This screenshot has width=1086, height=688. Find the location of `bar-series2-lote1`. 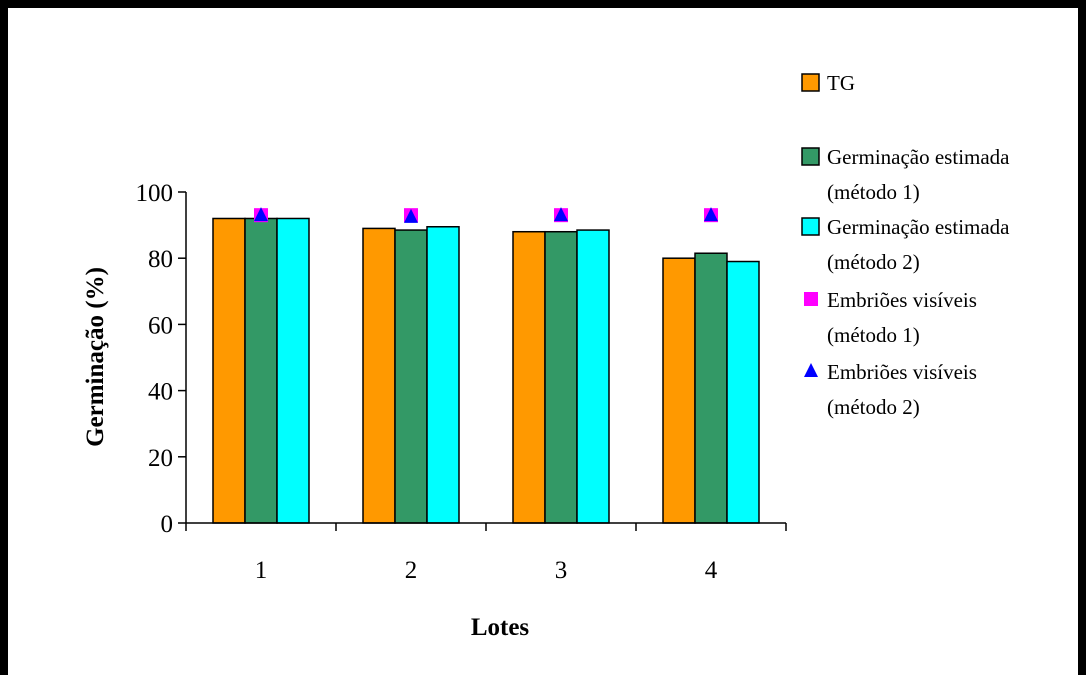

bar-series2-lote1 is located at coordinates (261, 370).